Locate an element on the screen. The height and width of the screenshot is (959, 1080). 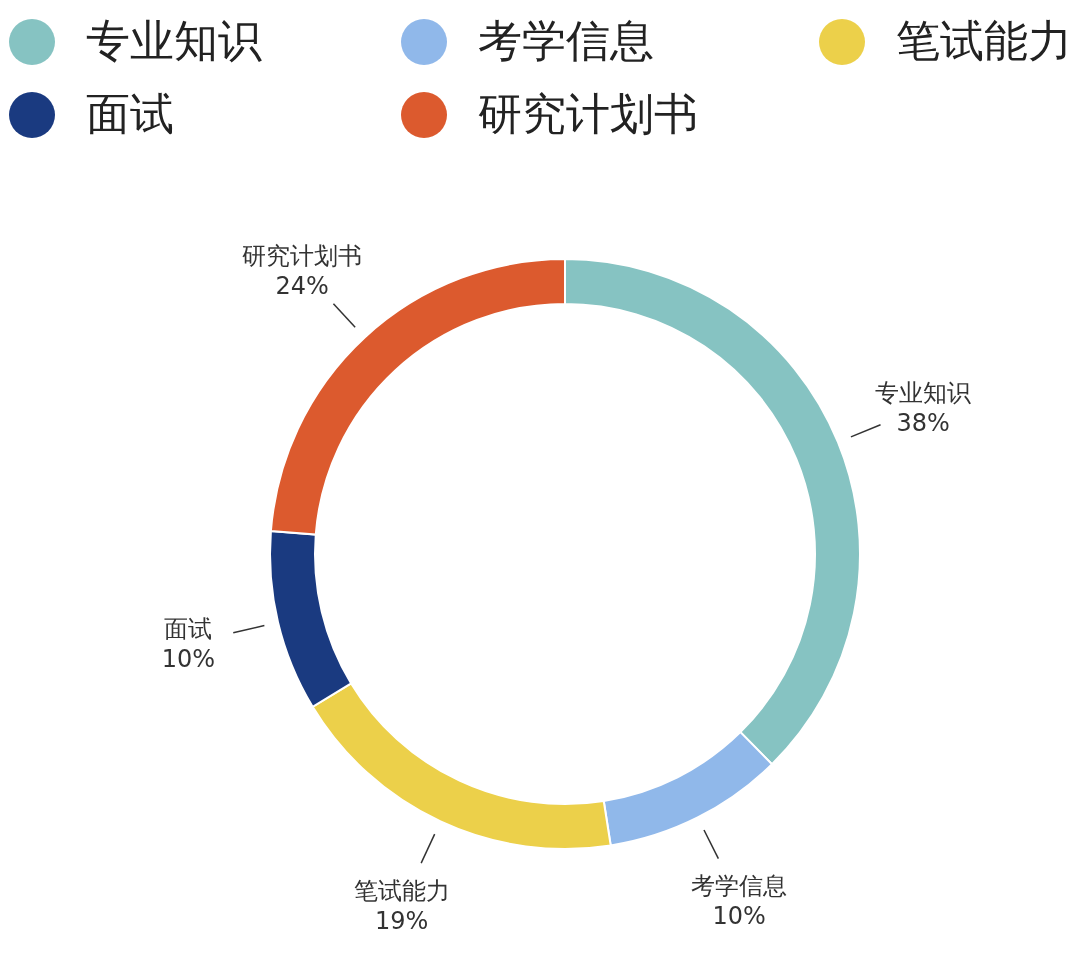
legend-label: 考学信息 is located at coordinates (566, 41).